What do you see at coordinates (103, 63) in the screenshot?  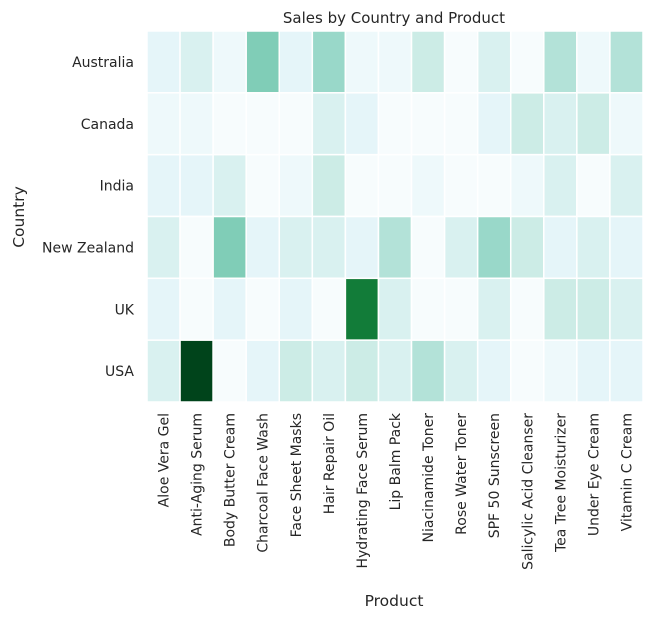 I see `y-tick-label: Australia` at bounding box center [103, 63].